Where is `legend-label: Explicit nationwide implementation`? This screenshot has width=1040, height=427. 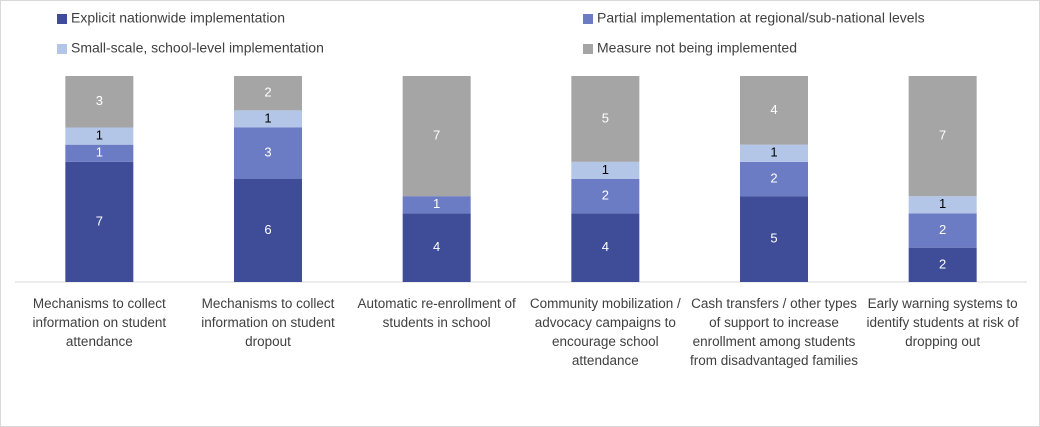 legend-label: Explicit nationwide implementation is located at coordinates (178, 18).